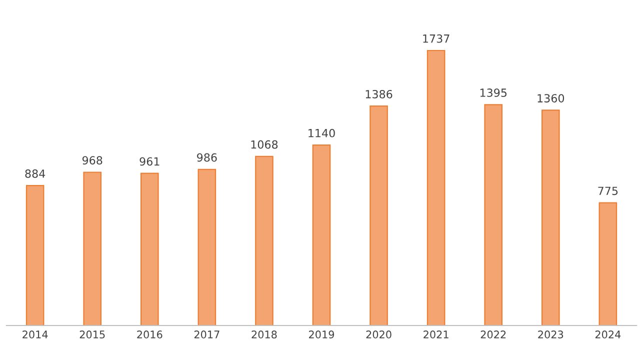  Describe the element at coordinates (551, 334) in the screenshot. I see `x-tick-label: 2023` at that location.